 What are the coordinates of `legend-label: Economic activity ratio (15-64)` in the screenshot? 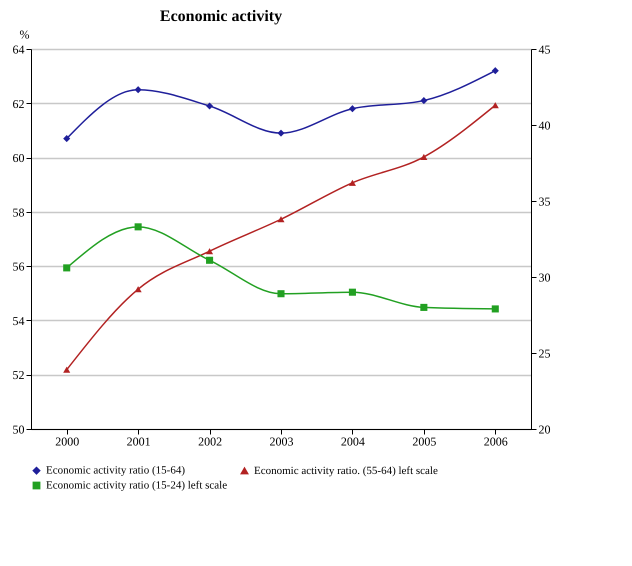 It's located at (116, 470).